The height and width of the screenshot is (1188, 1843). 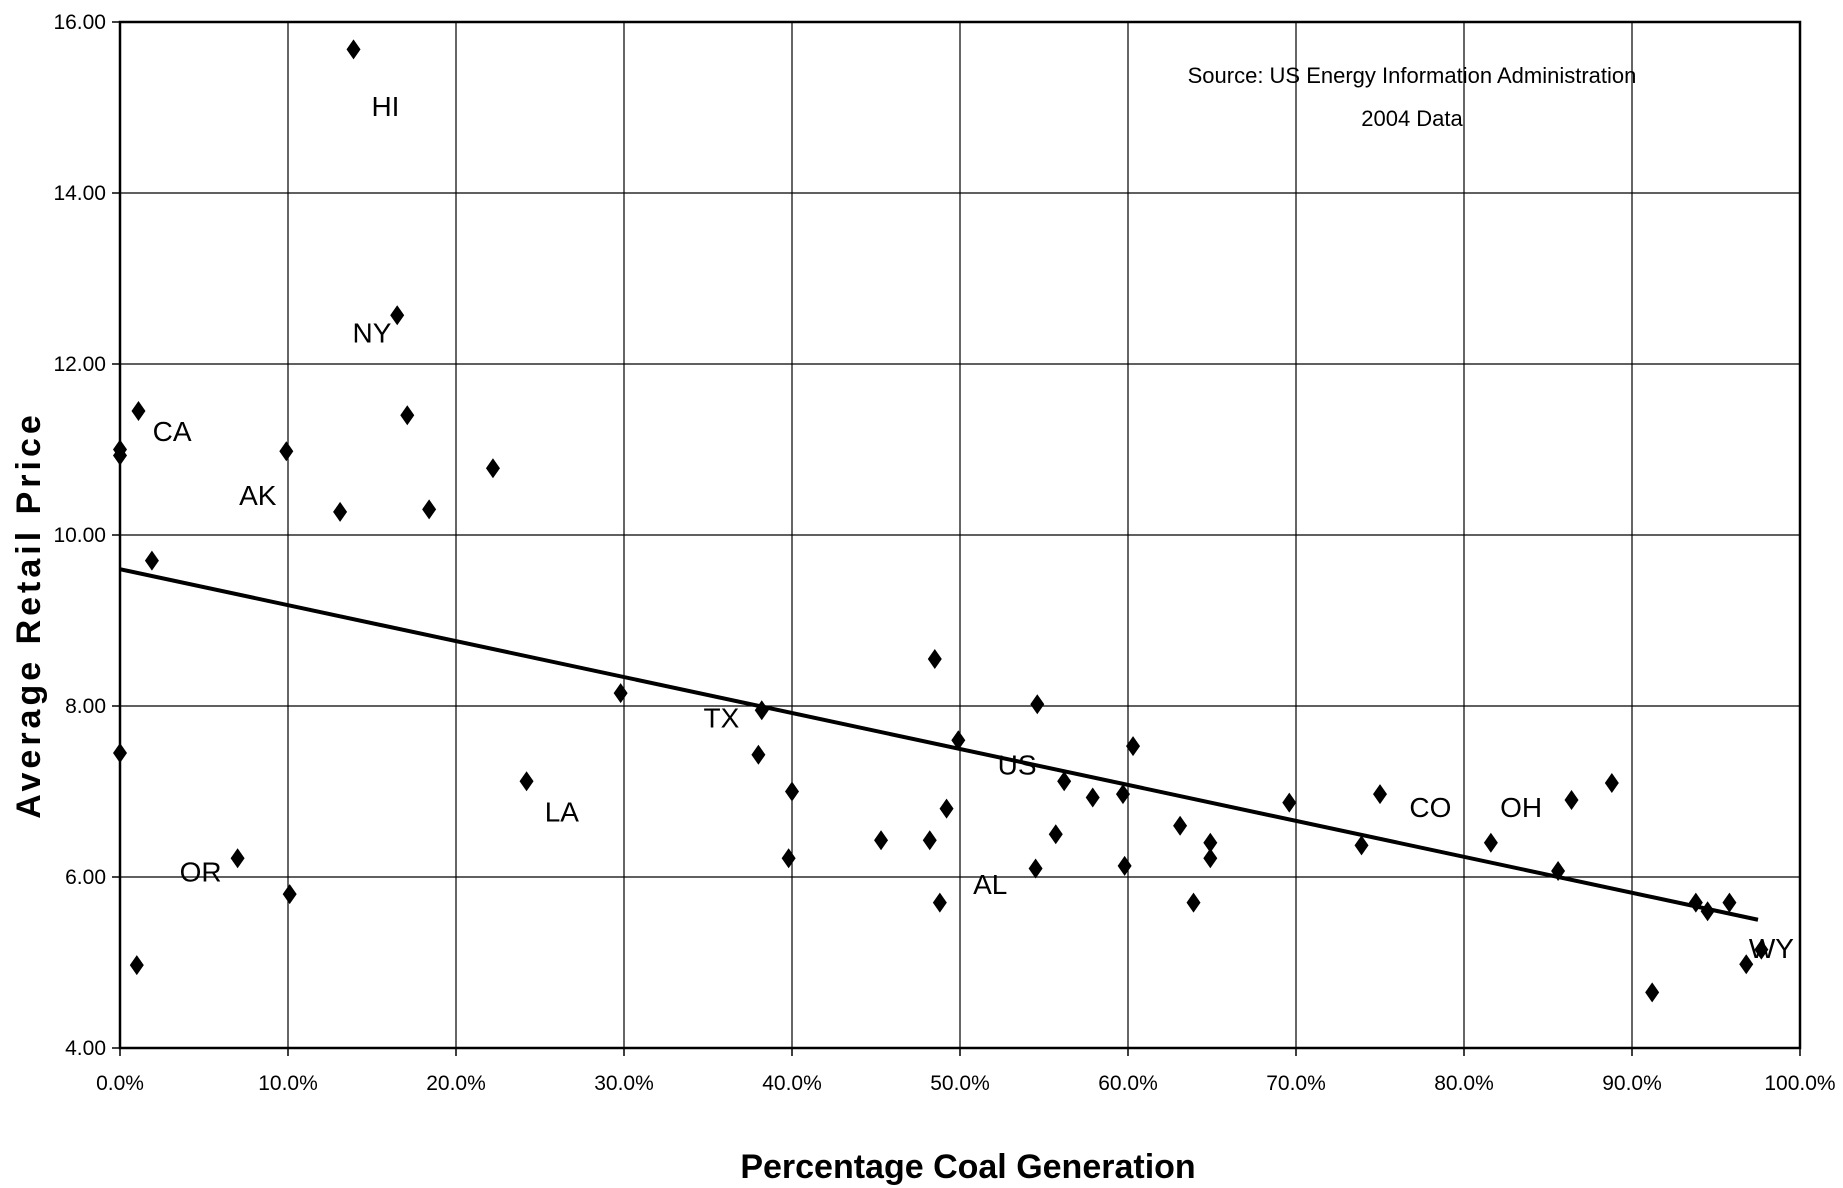 What do you see at coordinates (79, 193) in the screenshot?
I see `y-tick-label: 14.00` at bounding box center [79, 193].